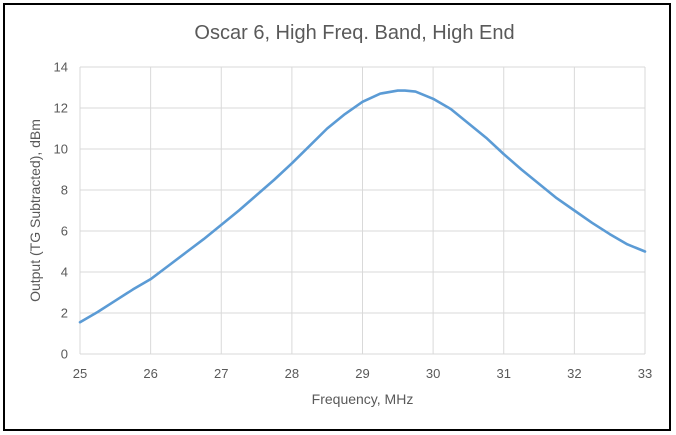  What do you see at coordinates (64, 231) in the screenshot?
I see `y-tick-label: 6` at bounding box center [64, 231].